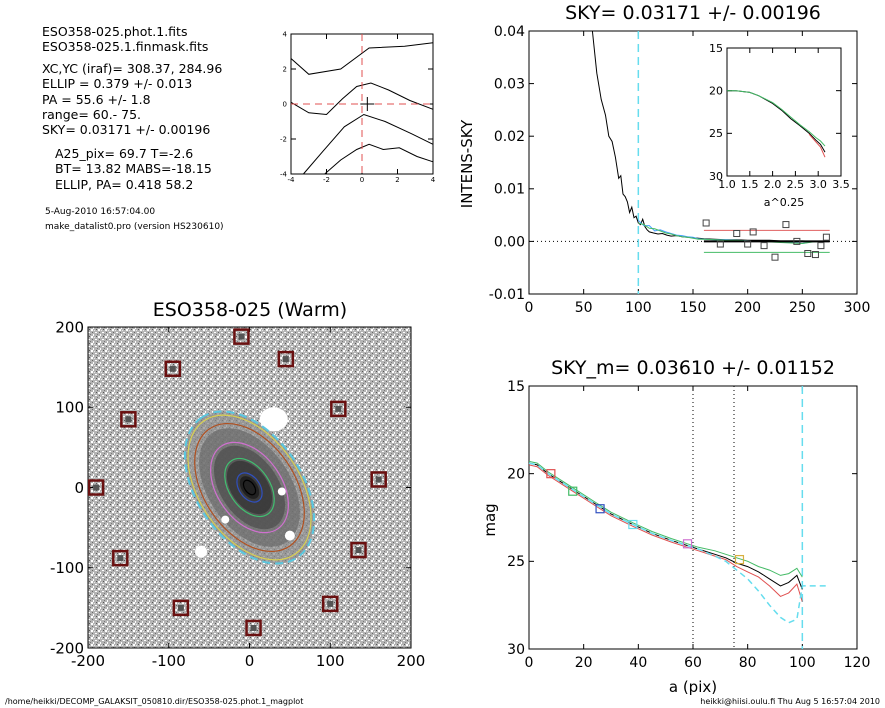  I want to click on contour-xtick-label: -2, so click(326, 180).